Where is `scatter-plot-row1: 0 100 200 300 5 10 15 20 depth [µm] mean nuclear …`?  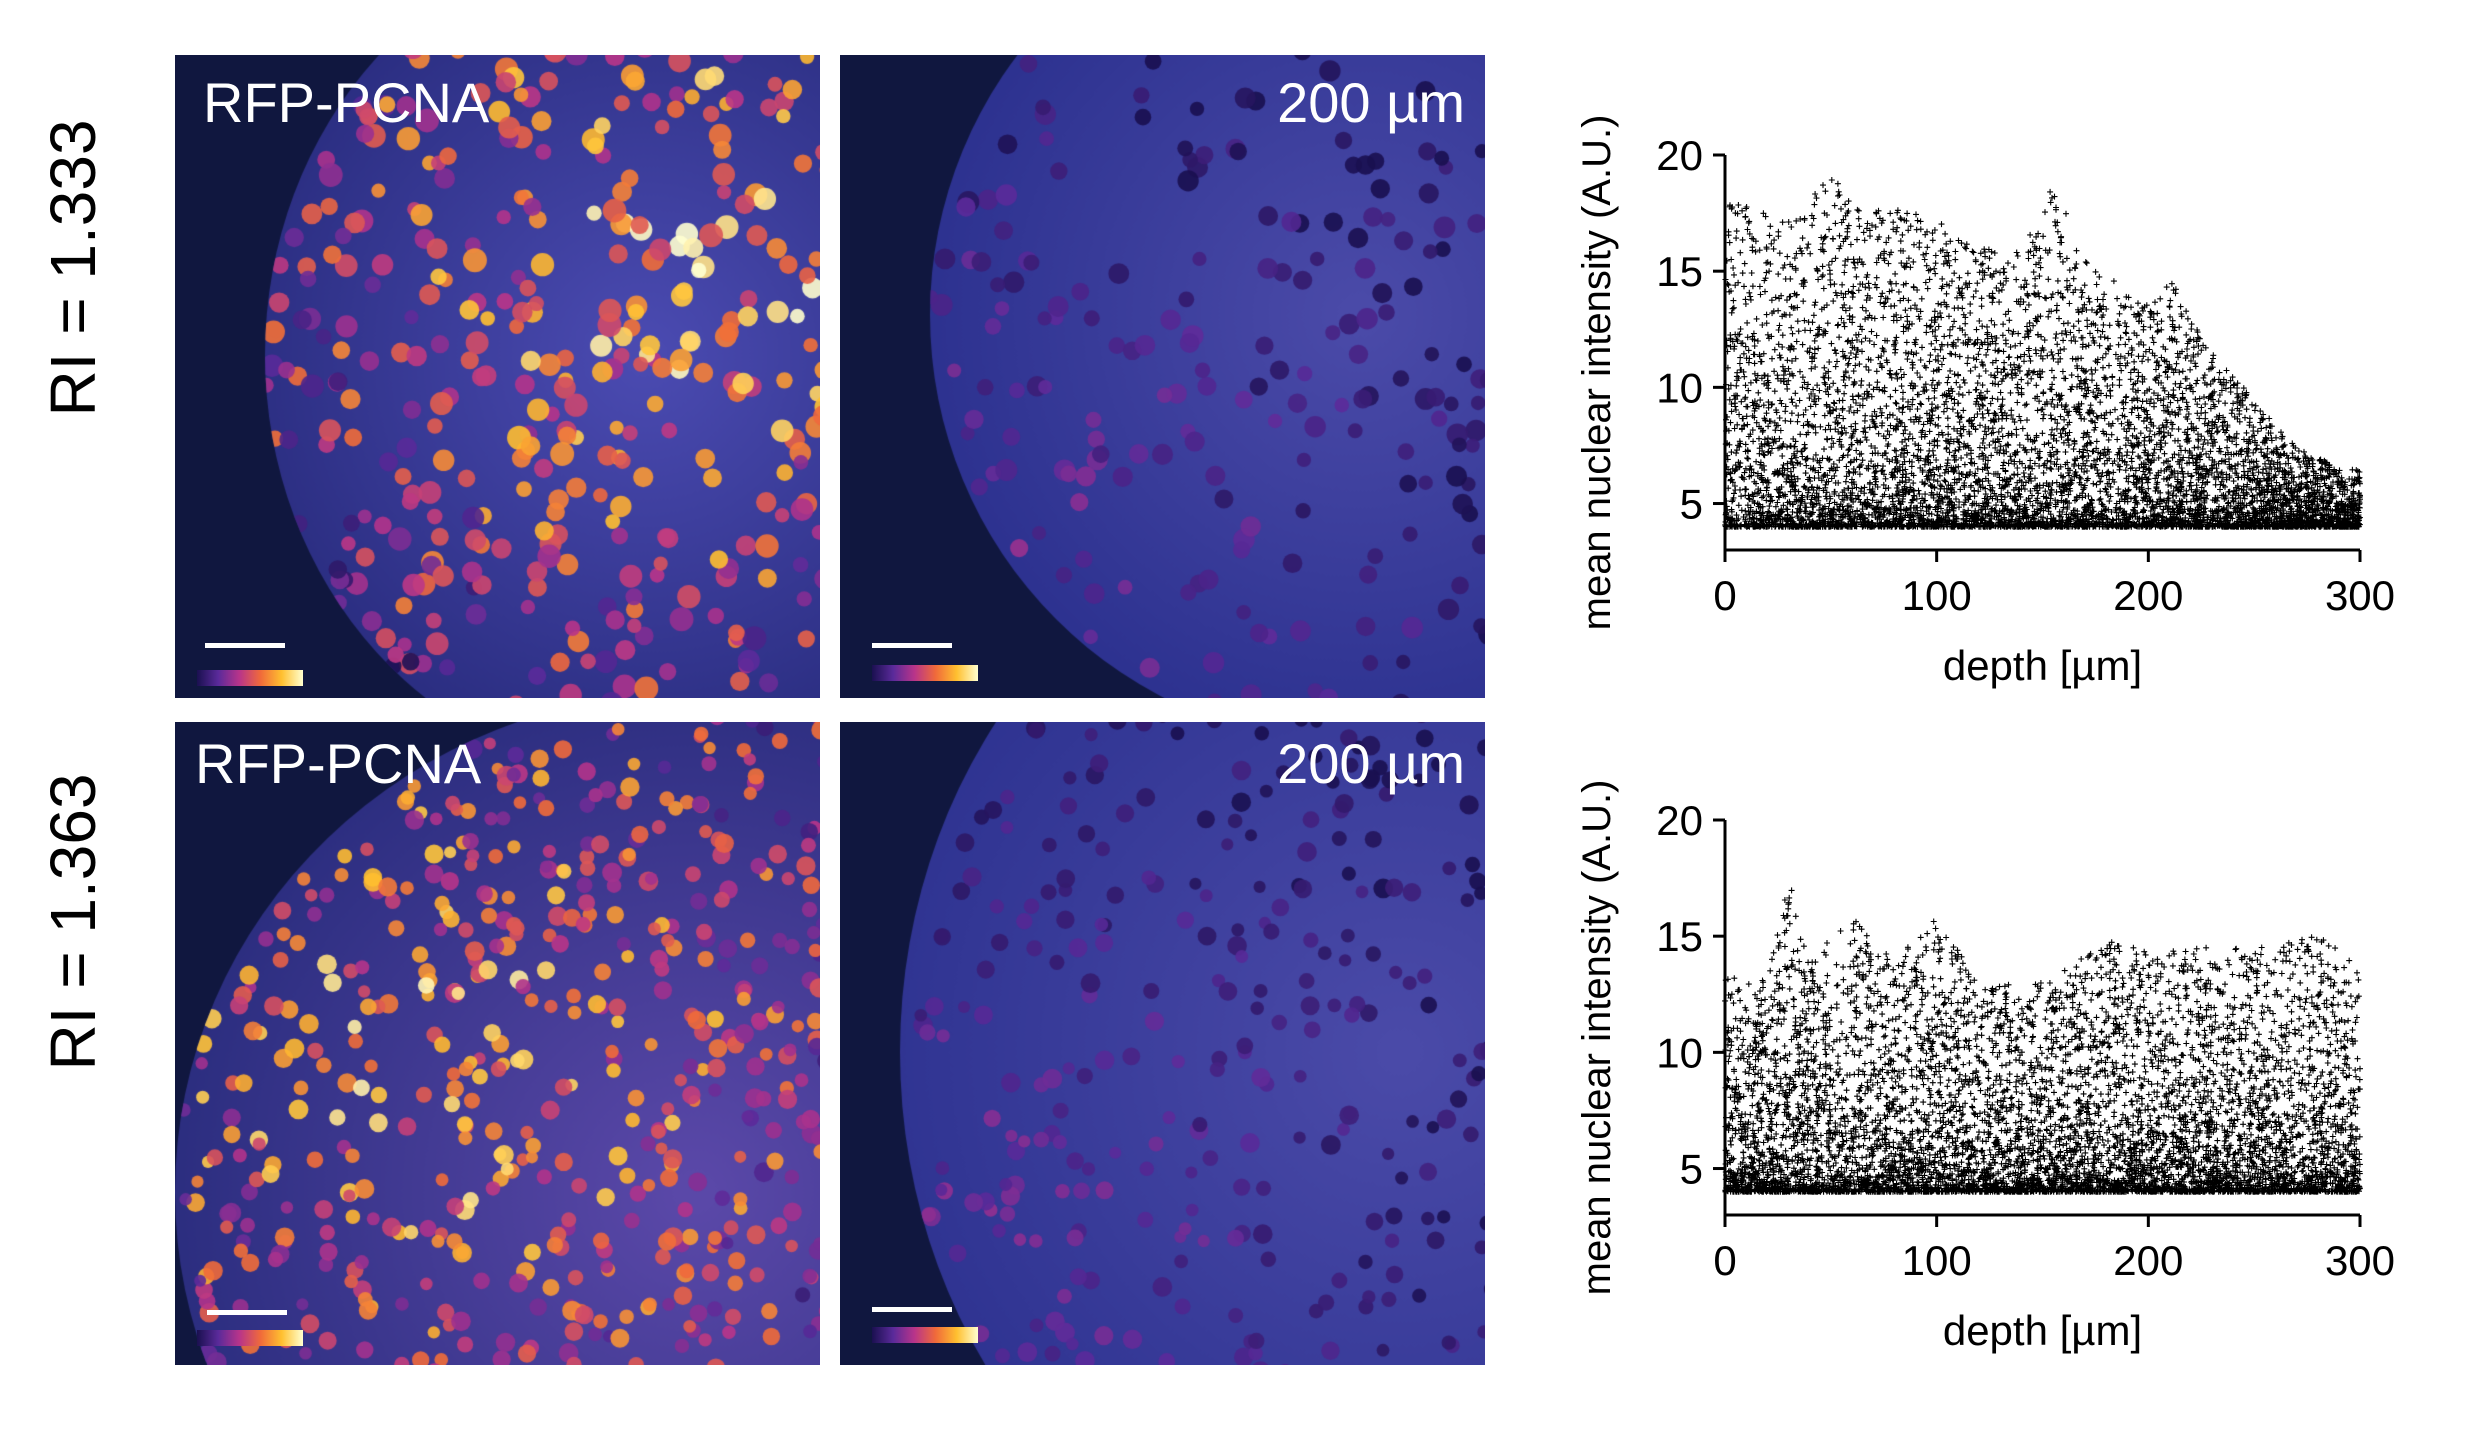 scatter-plot-row1: 0 100 200 300 5 10 15 20 depth [µm] mean nuclear … is located at coordinates (1985, 402).